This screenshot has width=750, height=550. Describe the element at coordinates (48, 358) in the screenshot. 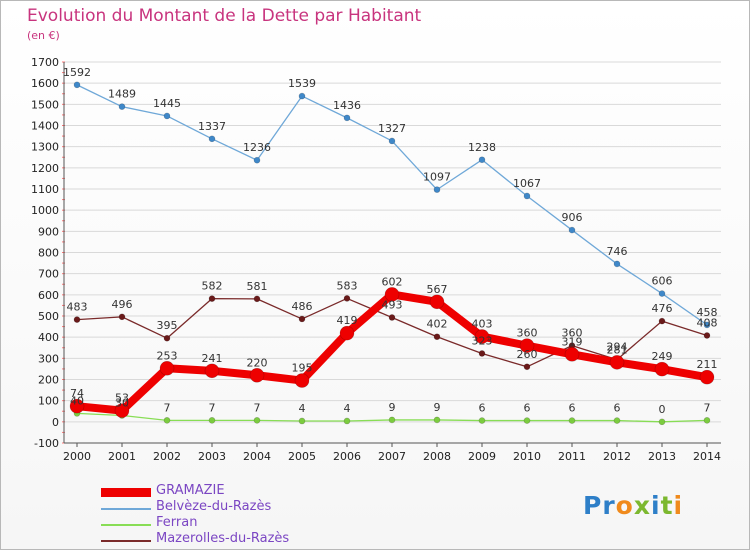

I see `y-tick-label: 300` at that location.